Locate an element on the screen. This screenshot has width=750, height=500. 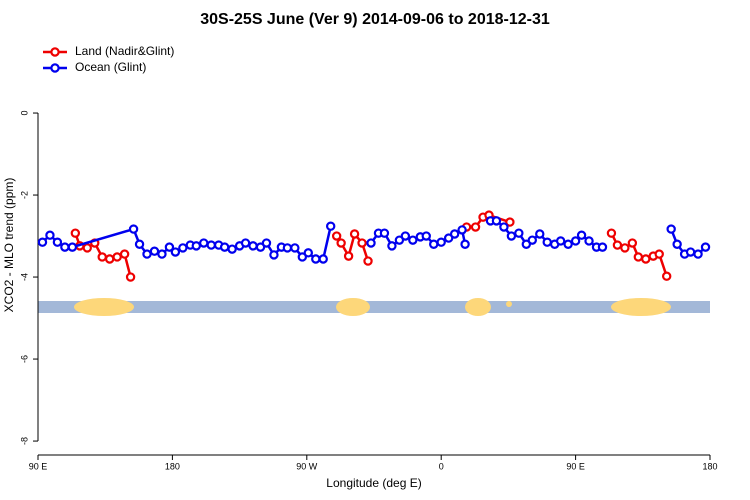
x-tick-label: 90 W is located at coordinates (307, 466).